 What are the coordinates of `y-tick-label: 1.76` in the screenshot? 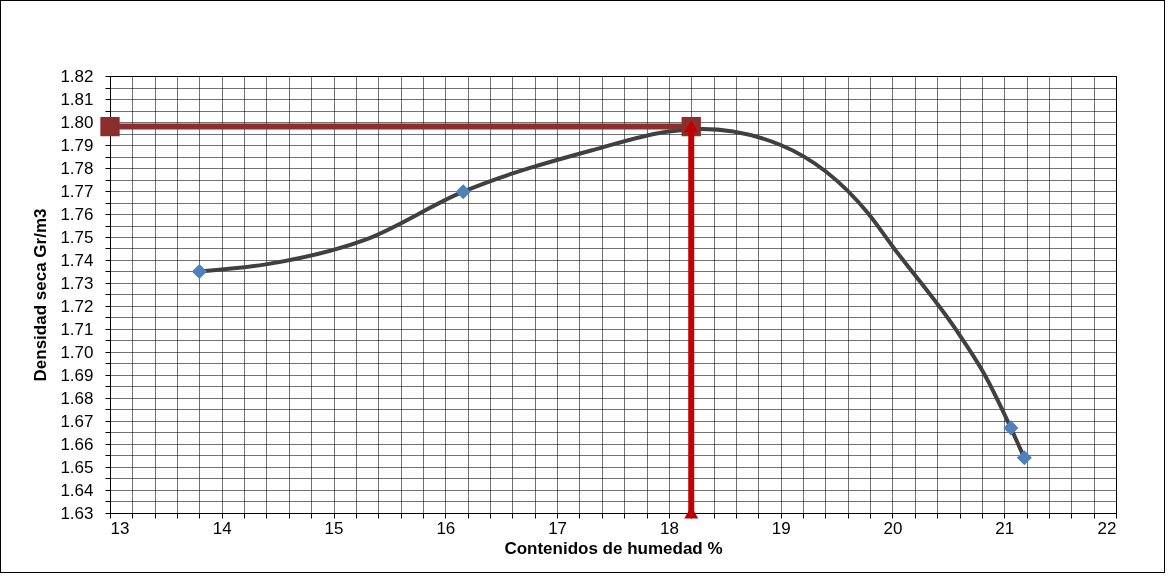 It's located at (77, 214).